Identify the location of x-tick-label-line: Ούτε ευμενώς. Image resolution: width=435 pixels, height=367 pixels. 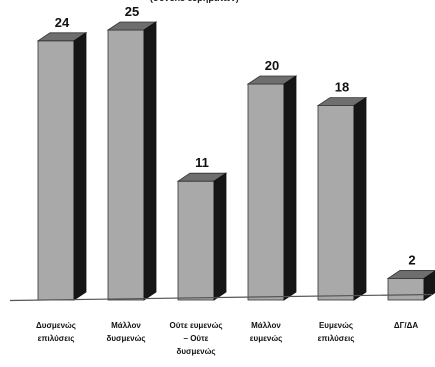
(196, 325).